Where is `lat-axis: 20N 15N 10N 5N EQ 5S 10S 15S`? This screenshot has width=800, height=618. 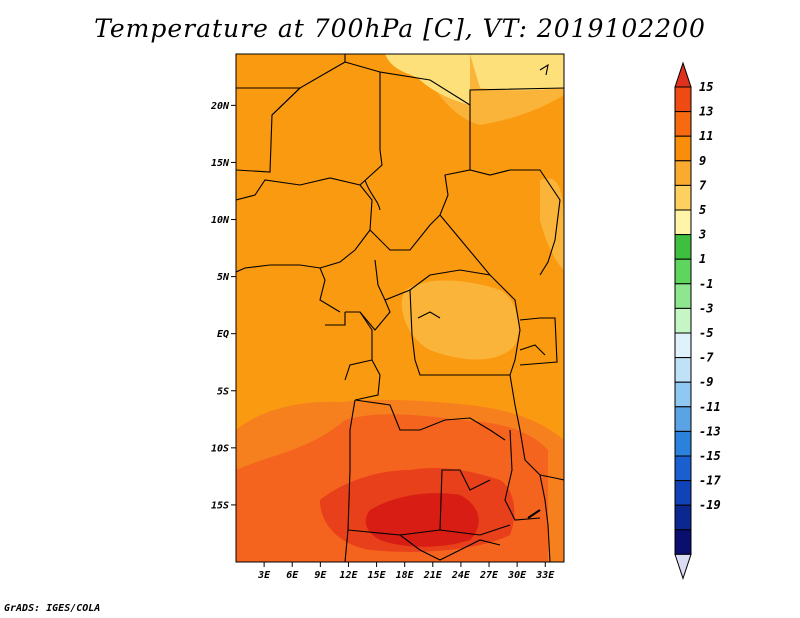 lat-axis: 20N 15N 10N 5N EQ 5S 10S 15S is located at coordinates (223, 306).